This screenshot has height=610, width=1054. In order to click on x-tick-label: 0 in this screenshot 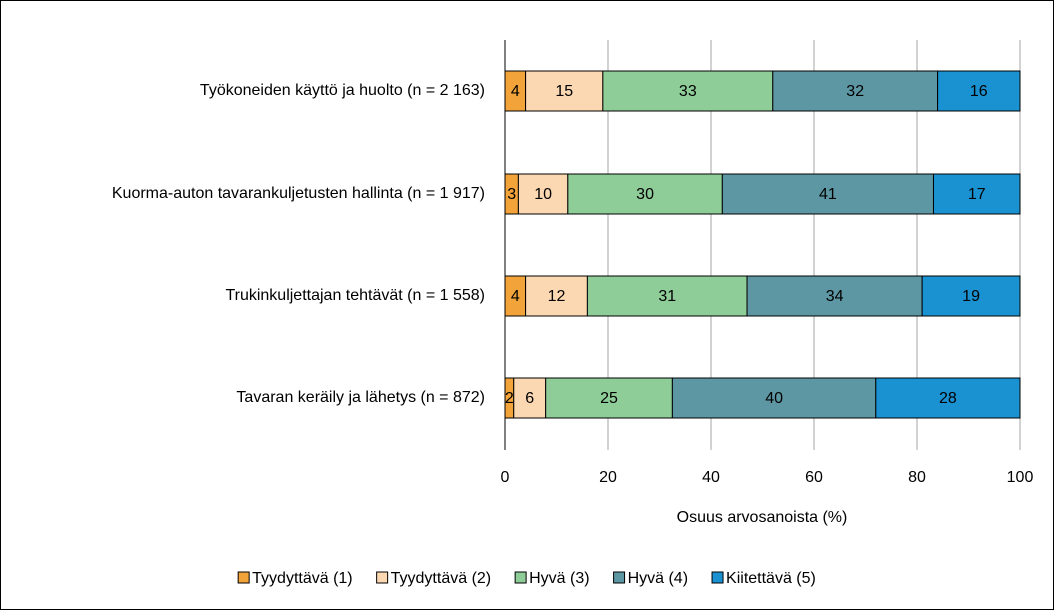, I will do `click(505, 477)`.